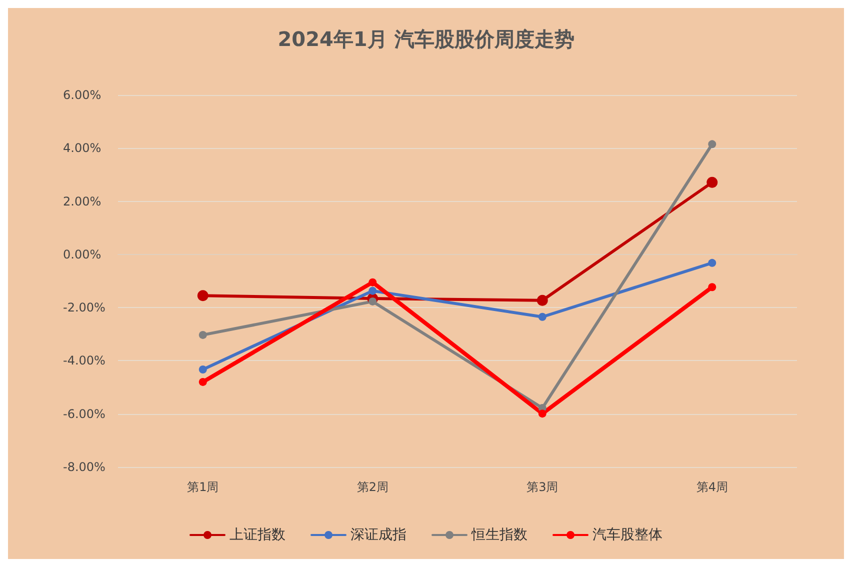 Image resolution: width=852 pixels, height=567 pixels. I want to click on x-tick-label: 第4周, so click(712, 487).